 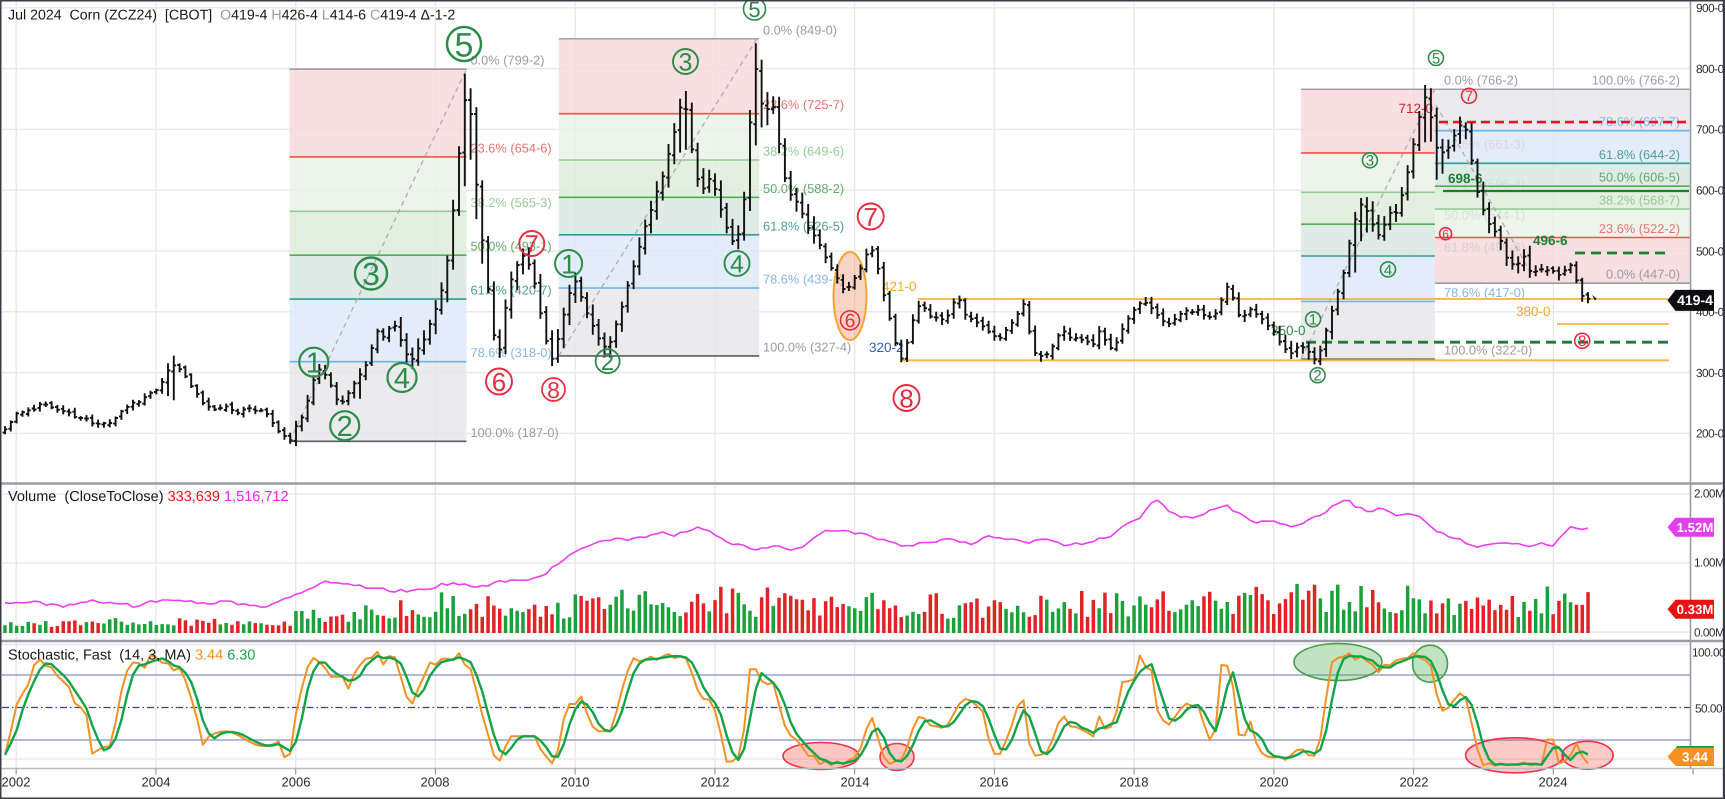 What do you see at coordinates (803, 225) in the screenshot?
I see `svg-text: 61.8% (526-5)` at bounding box center [803, 225].